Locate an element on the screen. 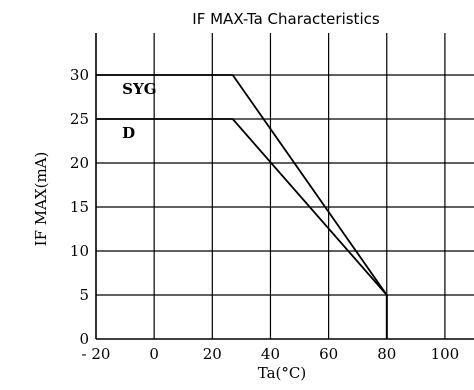 The image size is (474, 390). x-tick-label: 60 is located at coordinates (328, 354).